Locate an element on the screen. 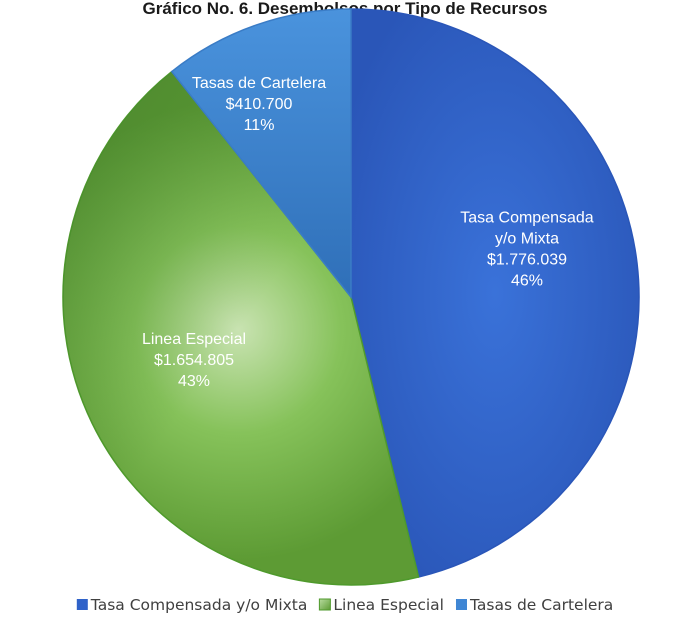 Image resolution: width=690 pixels, height=622 pixels. legend-item-tasa-compensada-label: Tasa Compensada y/o Mixta is located at coordinates (199, 605).